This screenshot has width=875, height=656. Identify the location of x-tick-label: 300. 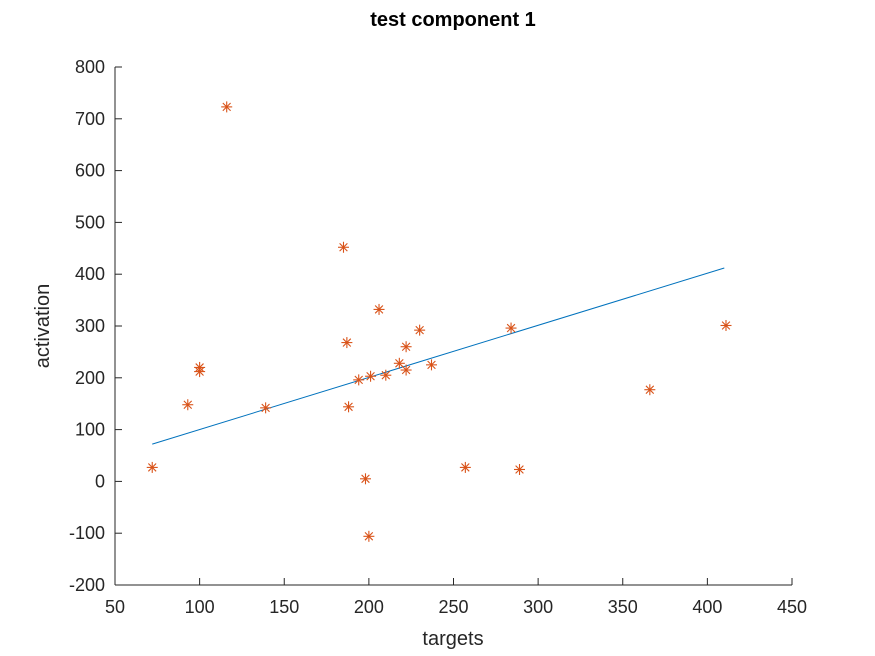
(538, 607).